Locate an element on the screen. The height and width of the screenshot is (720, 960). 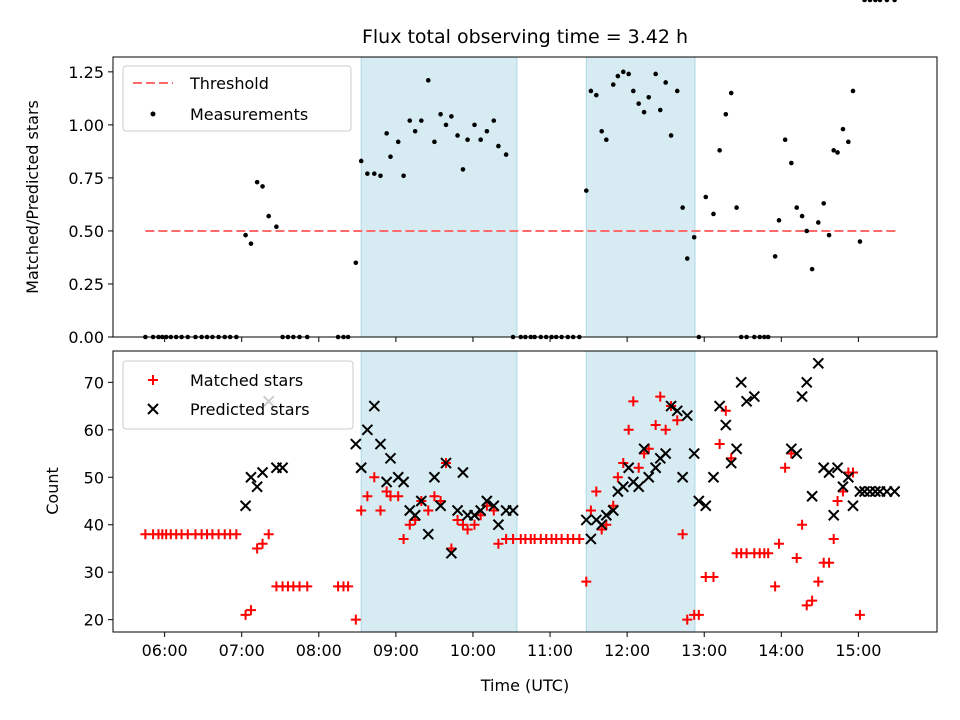
bottom-y-tick-label: 30 is located at coordinates (94, 572).